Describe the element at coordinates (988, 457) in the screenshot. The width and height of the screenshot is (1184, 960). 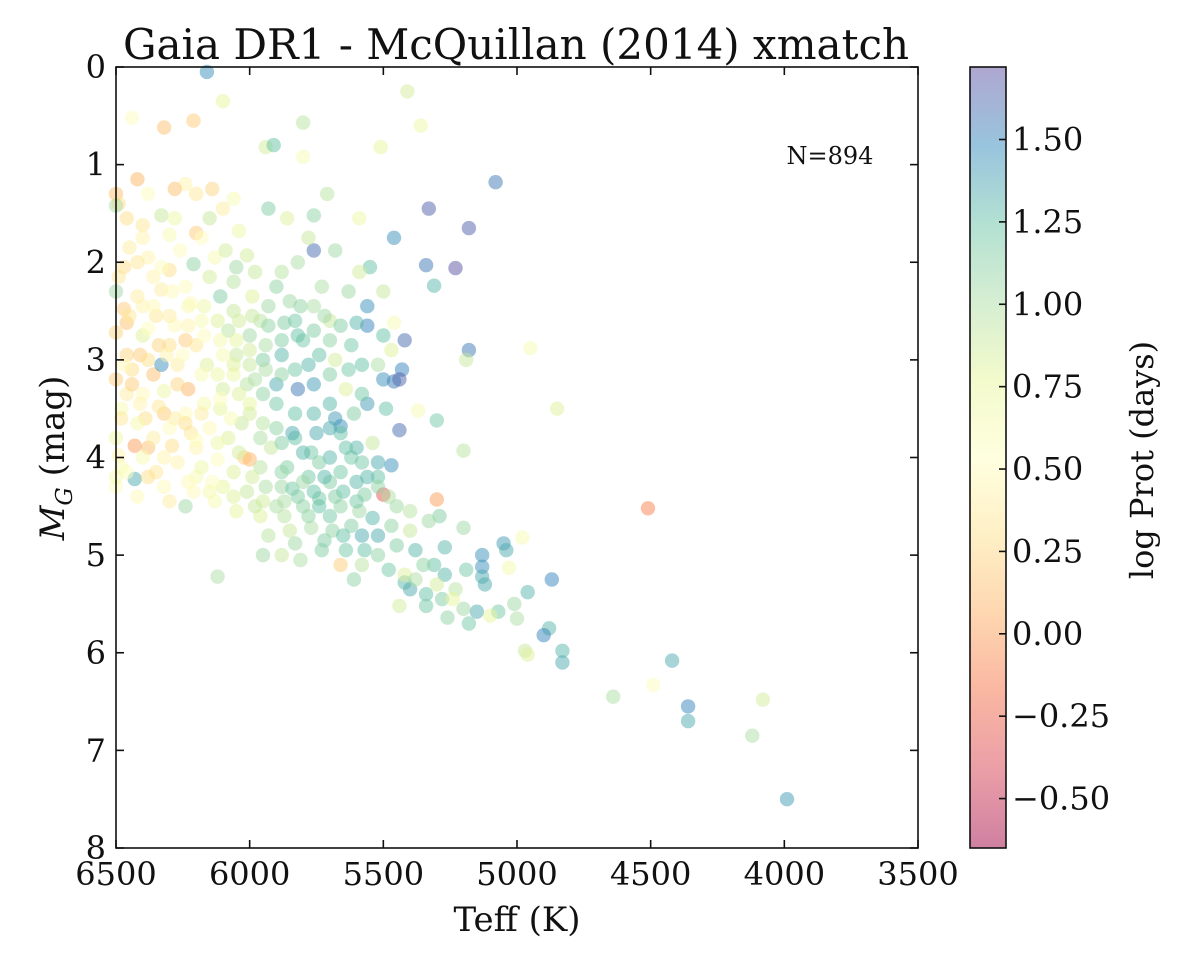
I see `colorbar-gradient` at that location.